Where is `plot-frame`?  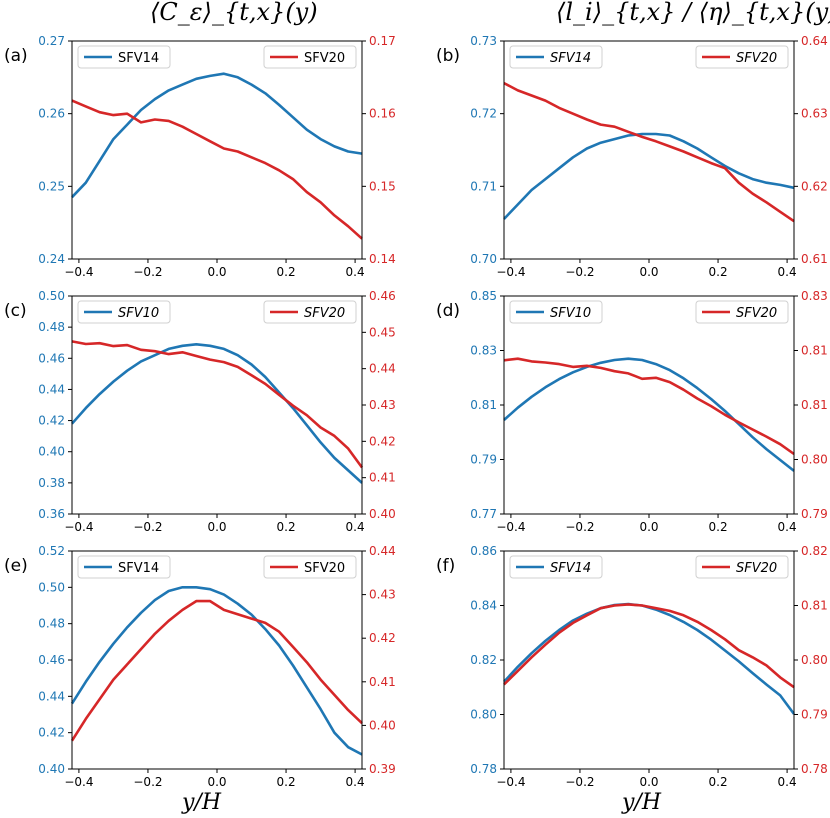 plot-frame is located at coordinates (217, 660).